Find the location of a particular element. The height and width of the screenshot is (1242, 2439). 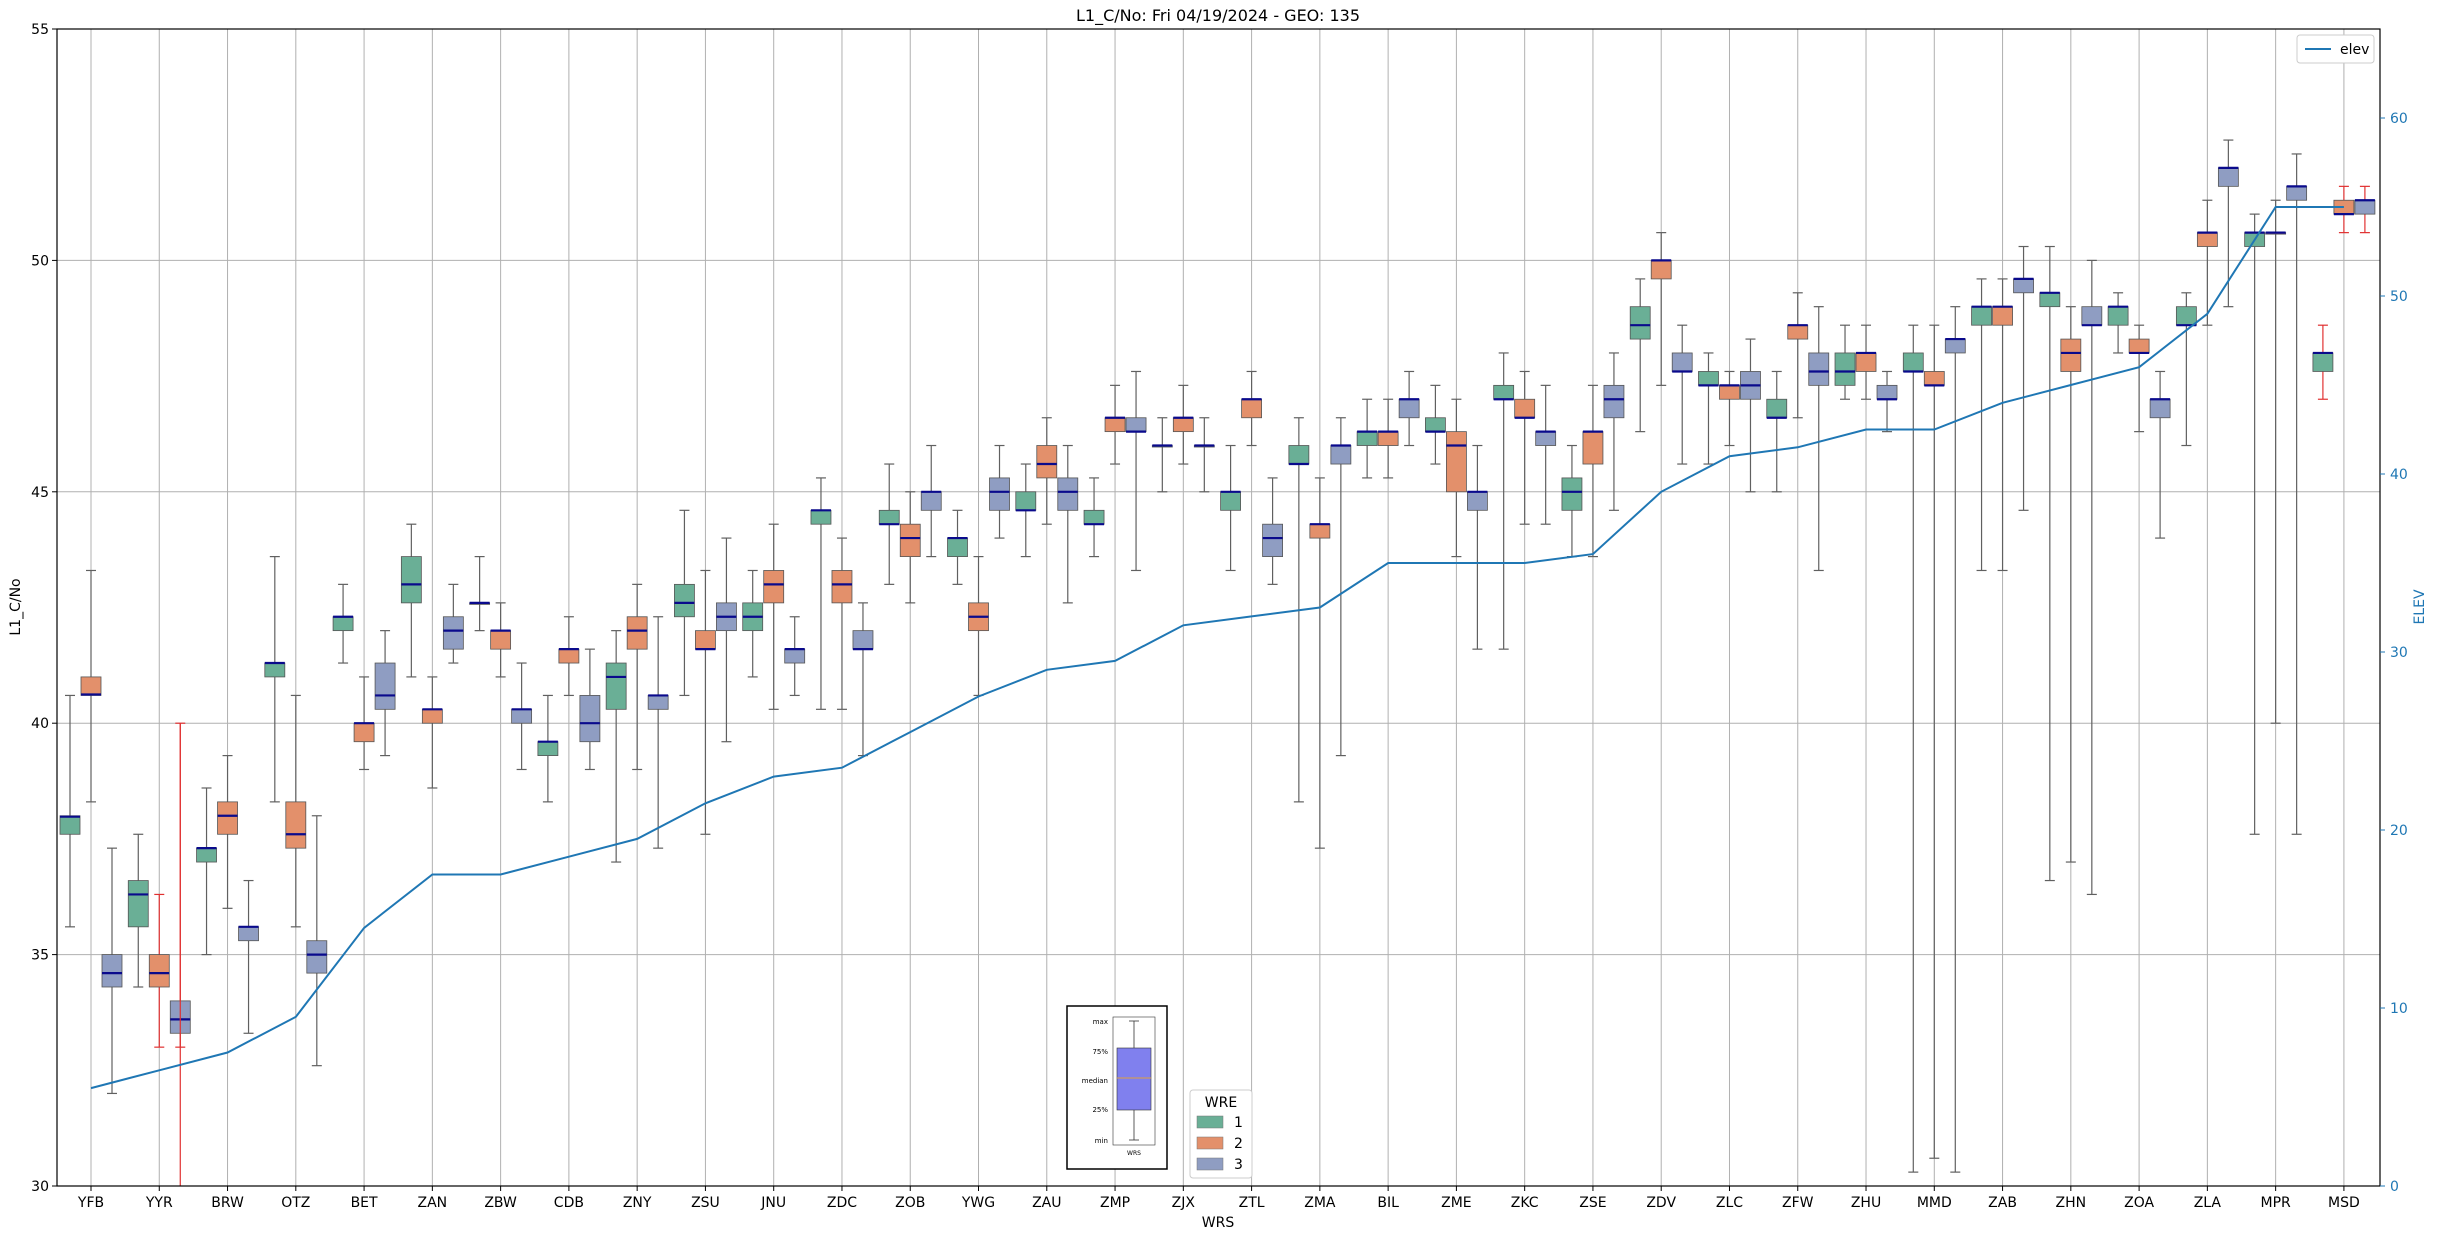

x-tick-label: ZAN is located at coordinates (433, 1203).